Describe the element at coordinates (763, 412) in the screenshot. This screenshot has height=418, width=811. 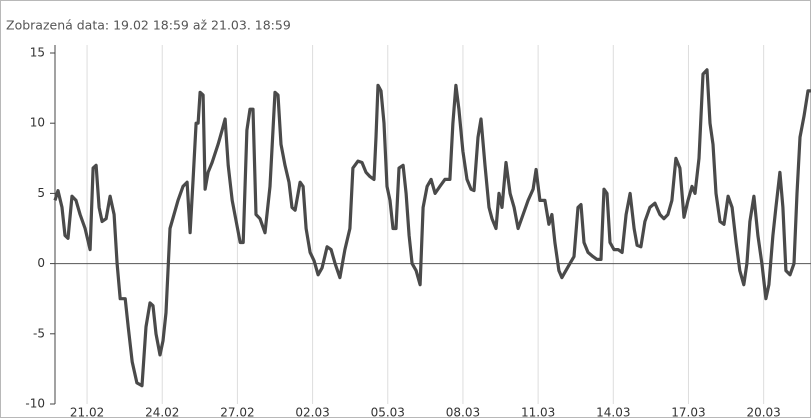
I see `x-tick-label: 20.03` at that location.